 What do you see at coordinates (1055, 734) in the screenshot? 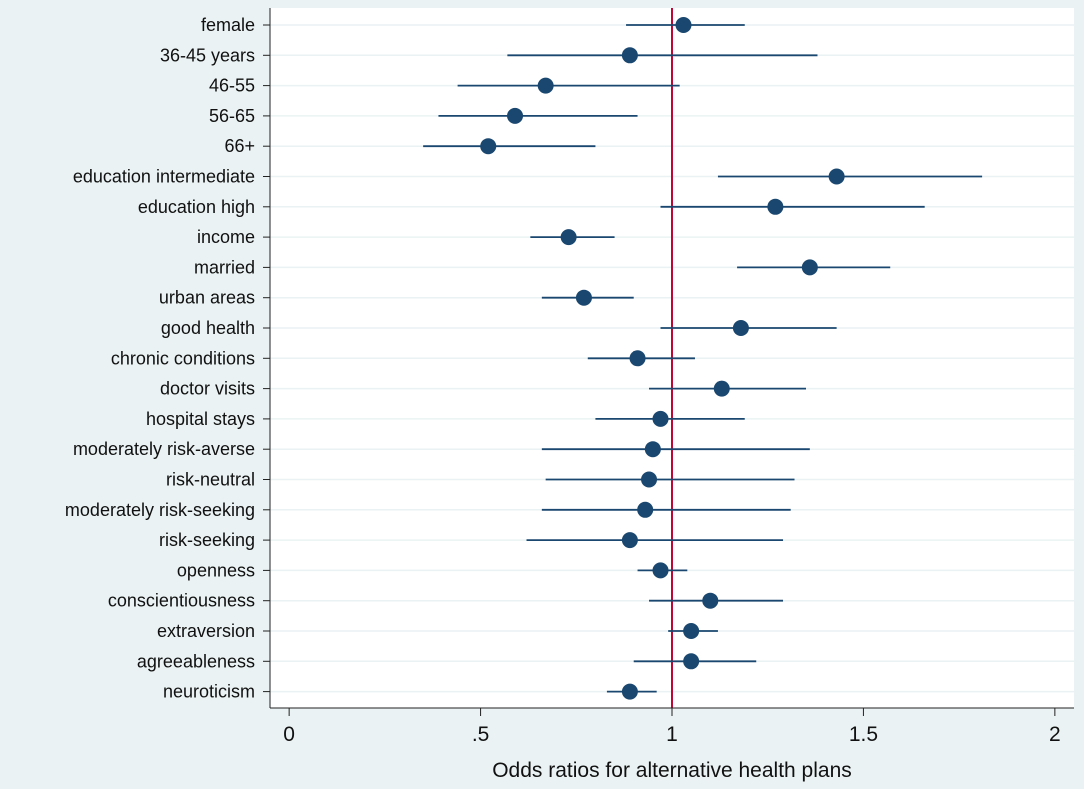
I see `x-tick-label: 2` at bounding box center [1055, 734].